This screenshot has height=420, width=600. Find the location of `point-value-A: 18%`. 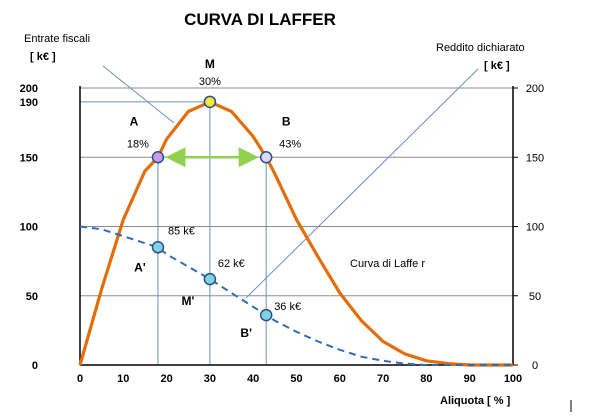

point-value-A: 18% is located at coordinates (138, 144).